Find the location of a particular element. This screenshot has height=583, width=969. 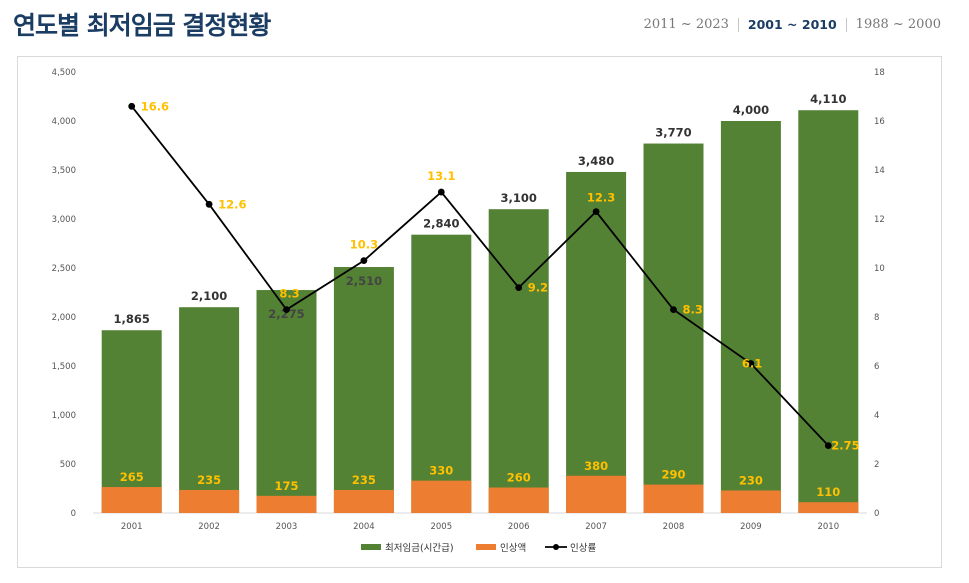

wage-value-label: 3,100 is located at coordinates (519, 198).